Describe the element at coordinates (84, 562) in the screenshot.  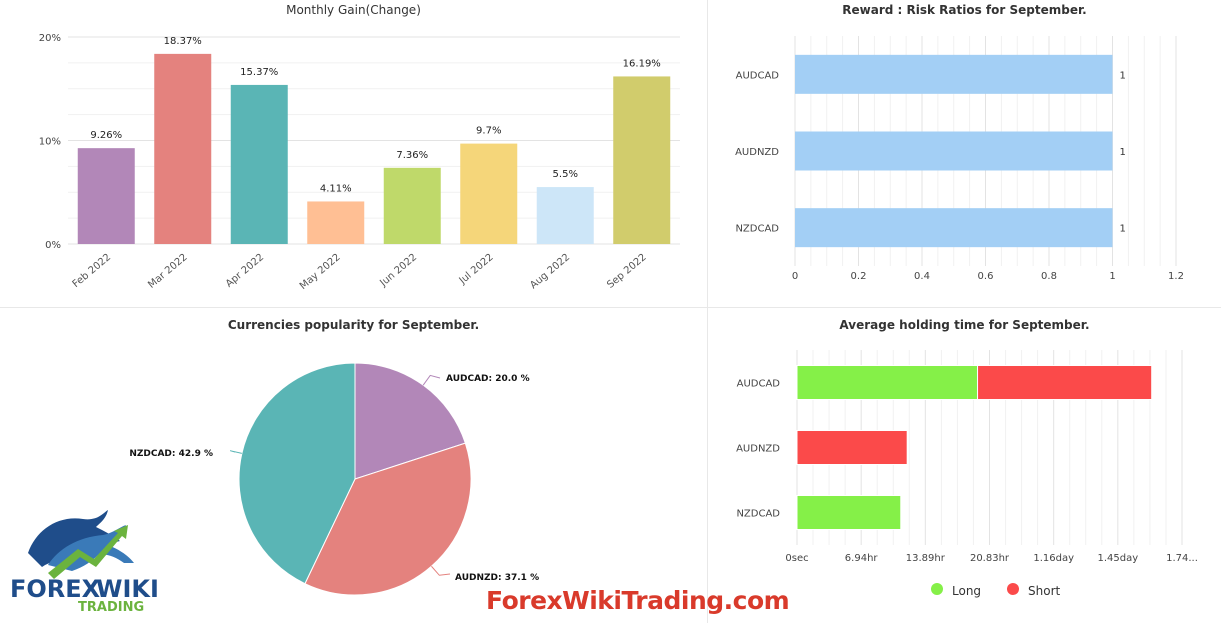
I see `forexwiki-logo: FOREX WIKI TRADING` at that location.